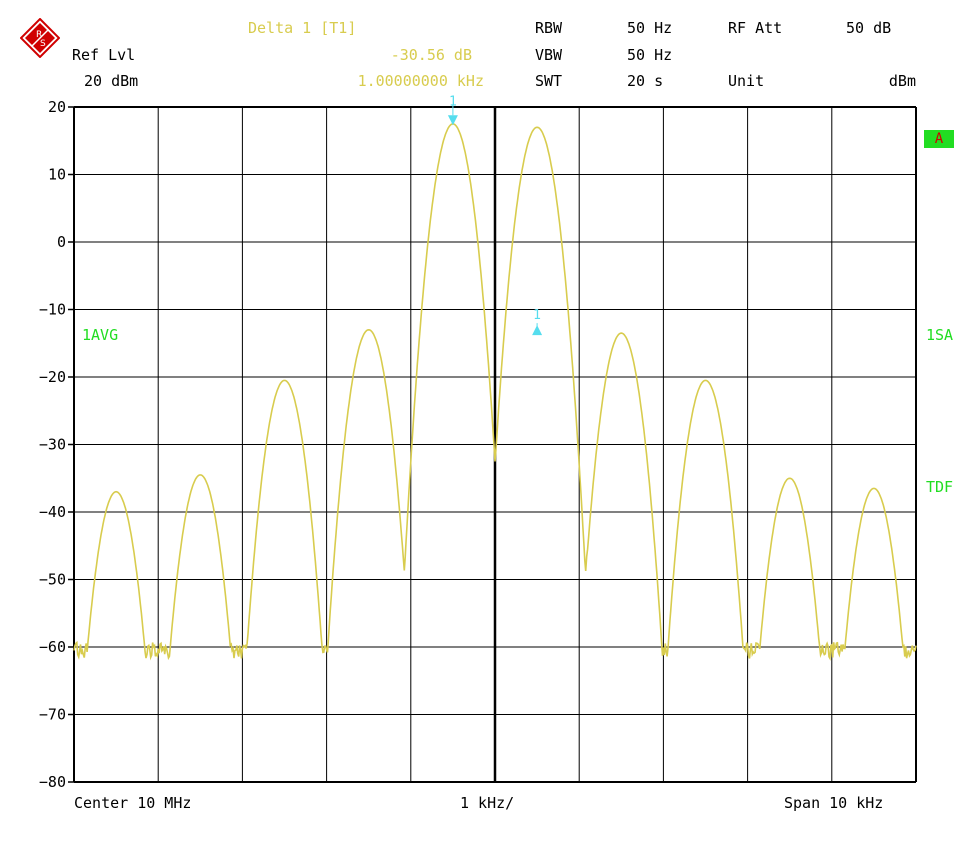  What do you see at coordinates (834, 803) in the screenshot?
I see `span-label: Span 10 kHz` at bounding box center [834, 803].